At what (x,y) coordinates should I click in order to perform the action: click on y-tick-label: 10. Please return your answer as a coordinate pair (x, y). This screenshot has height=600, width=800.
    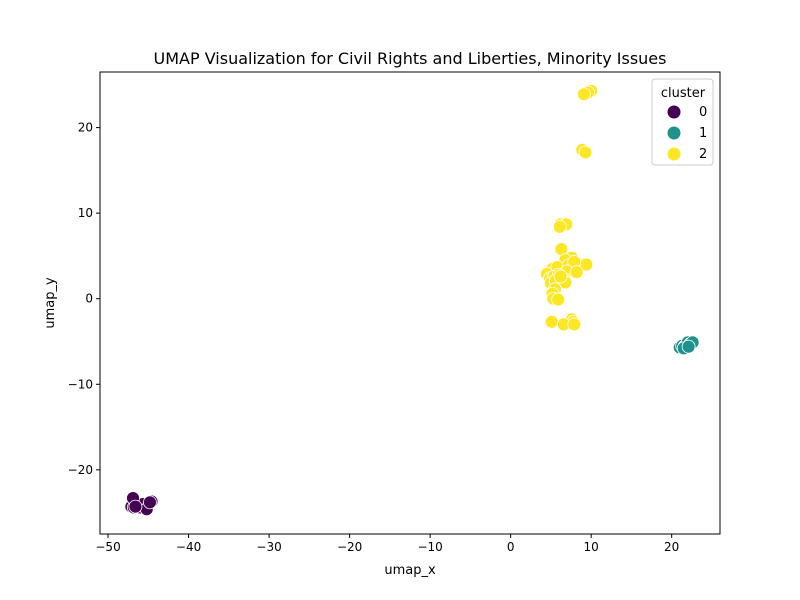
    Looking at the image, I should click on (85, 213).